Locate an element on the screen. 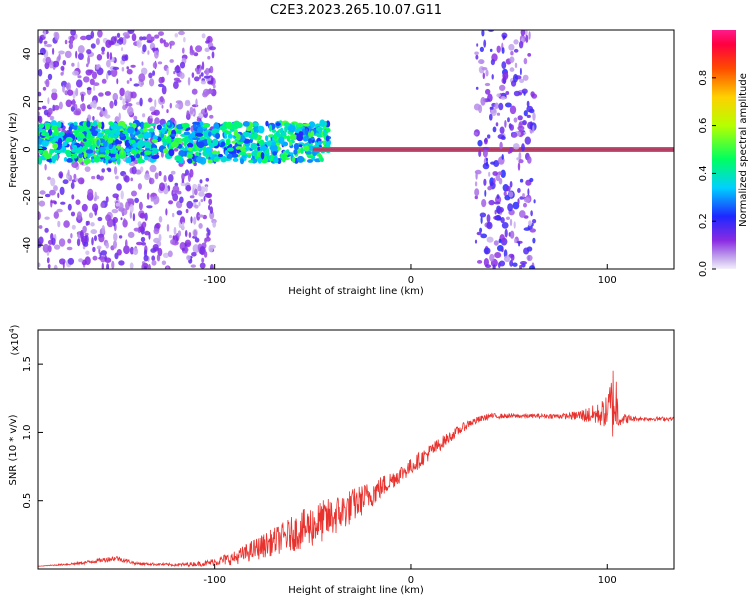  spectrogram-ylabel: Frequency (Hz) is located at coordinates (13, 150).